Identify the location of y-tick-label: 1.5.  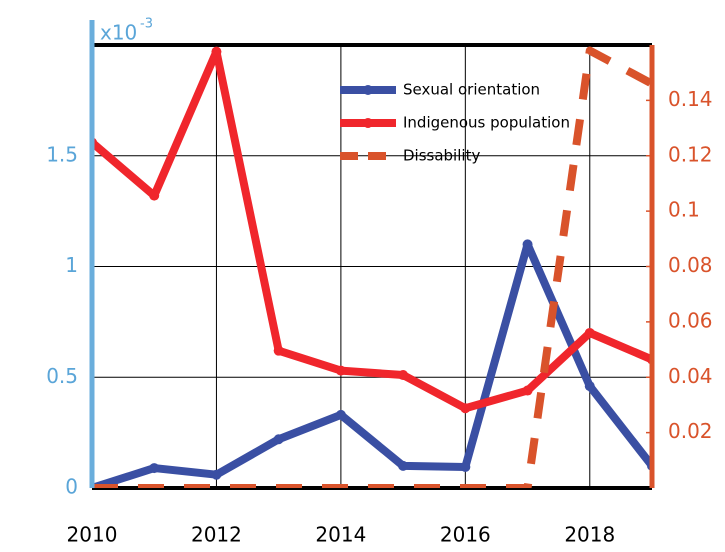
(62, 154).